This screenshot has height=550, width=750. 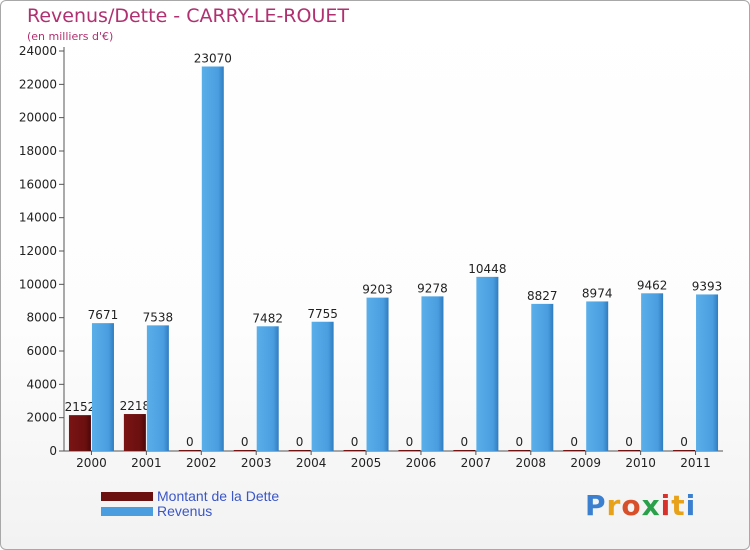 What do you see at coordinates (707, 286) in the screenshot?
I see `bar-label-revenue: 9393` at bounding box center [707, 286].